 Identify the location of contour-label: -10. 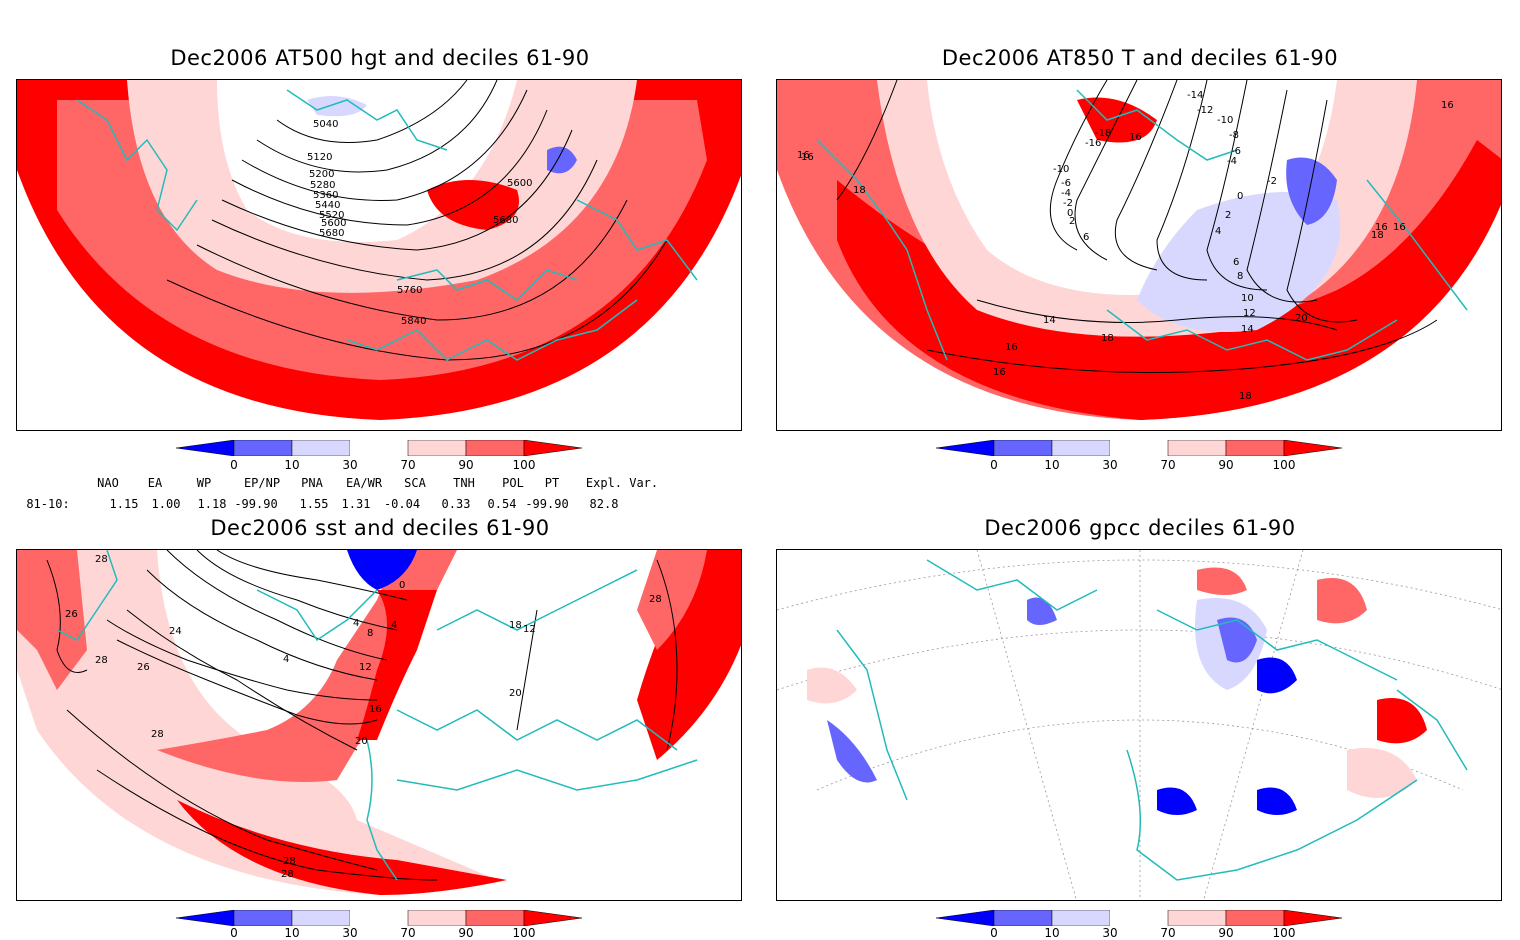
(1061, 169).